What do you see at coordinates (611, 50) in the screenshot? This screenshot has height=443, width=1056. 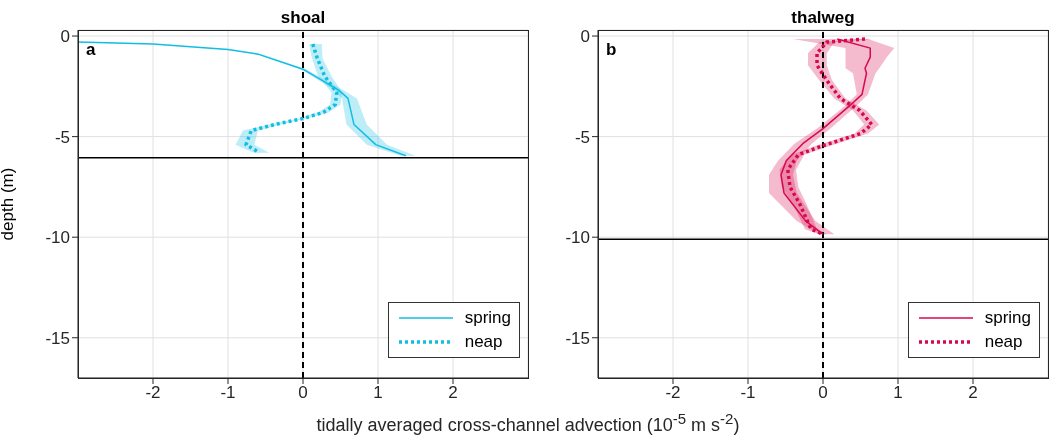 I see `annotation: b` at bounding box center [611, 50].